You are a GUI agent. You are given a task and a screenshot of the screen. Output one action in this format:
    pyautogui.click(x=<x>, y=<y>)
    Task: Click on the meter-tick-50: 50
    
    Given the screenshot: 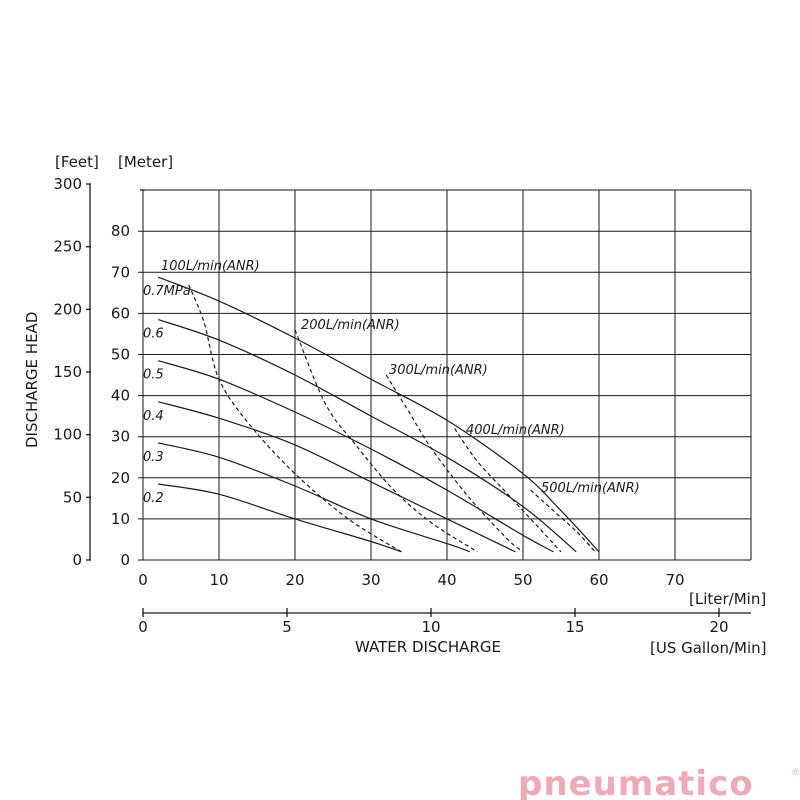 What is the action you would take?
    pyautogui.click(x=120, y=355)
    